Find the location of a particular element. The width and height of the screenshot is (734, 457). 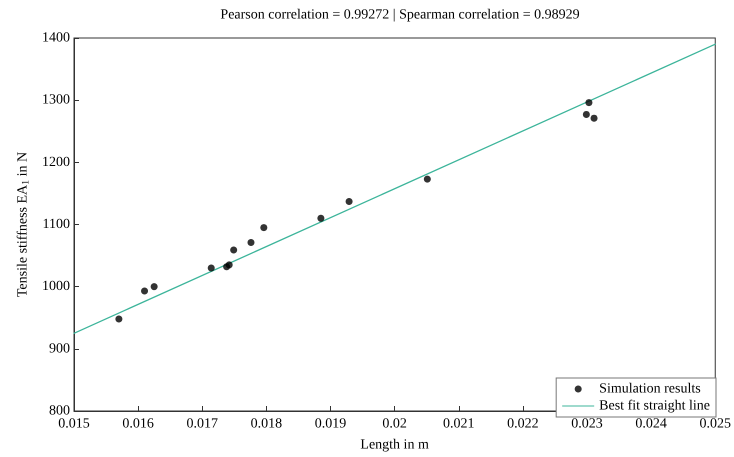

y-tick-label: 900 is located at coordinates (59, 348).